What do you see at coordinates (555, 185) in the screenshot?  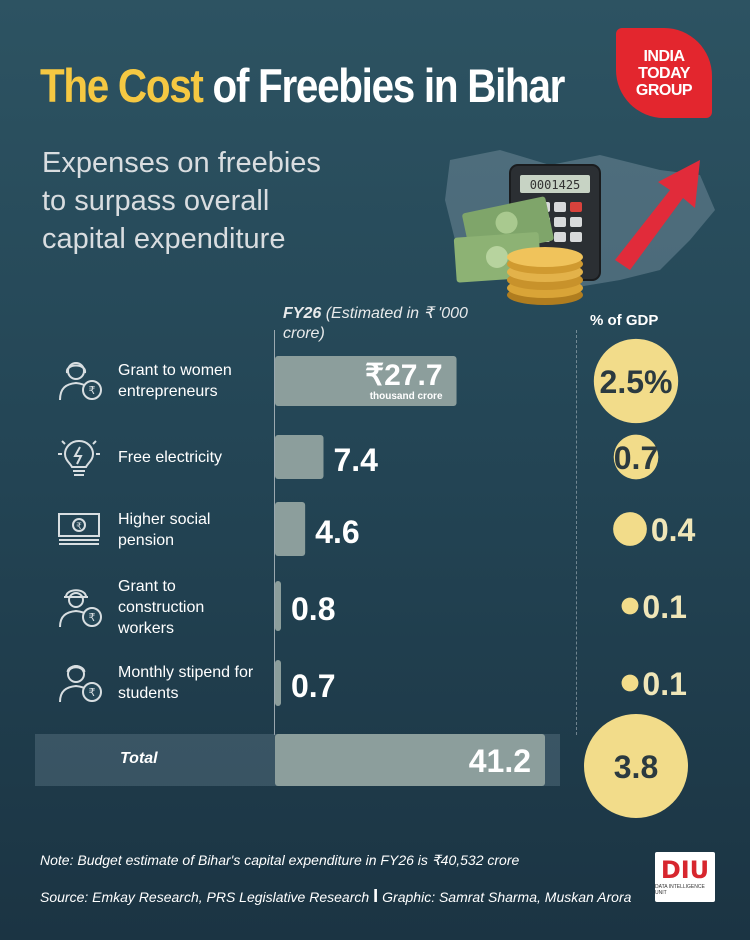 I see `svg-text: 0001425` at bounding box center [555, 185].